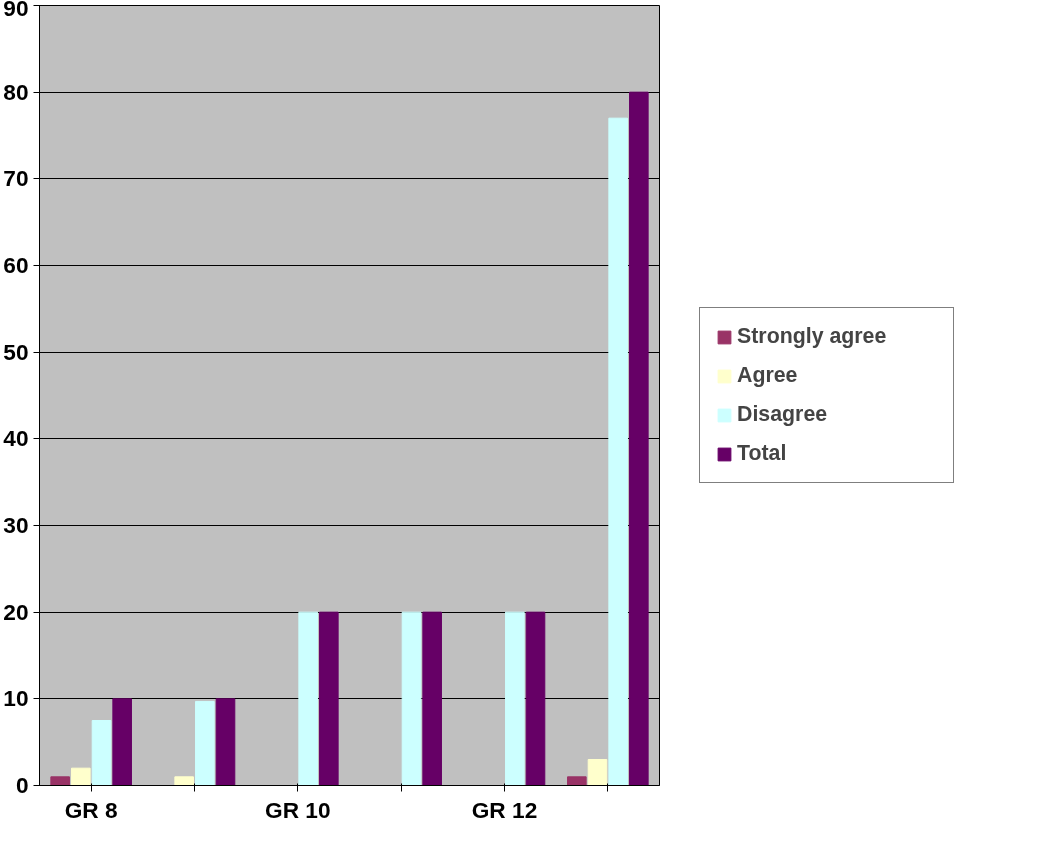  What do you see at coordinates (762, 453) in the screenshot?
I see `legend-label: Total` at bounding box center [762, 453].